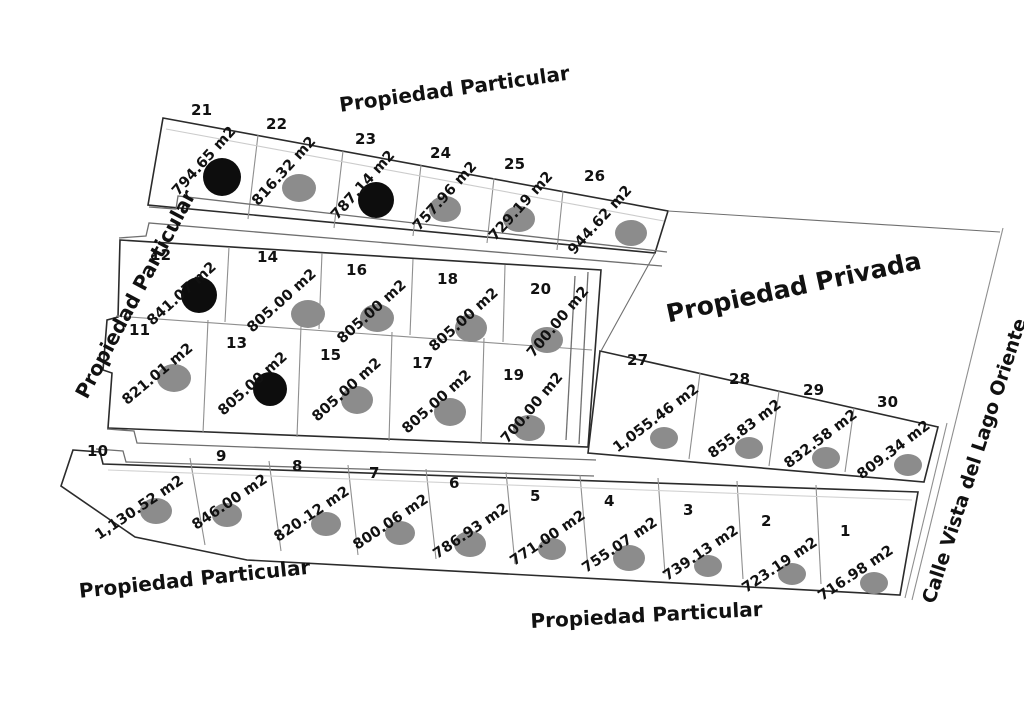 The width and height of the screenshot is (1024, 726). Describe the element at coordinates (423, 363) in the screenshot. I see `lot-number: 17` at that location.